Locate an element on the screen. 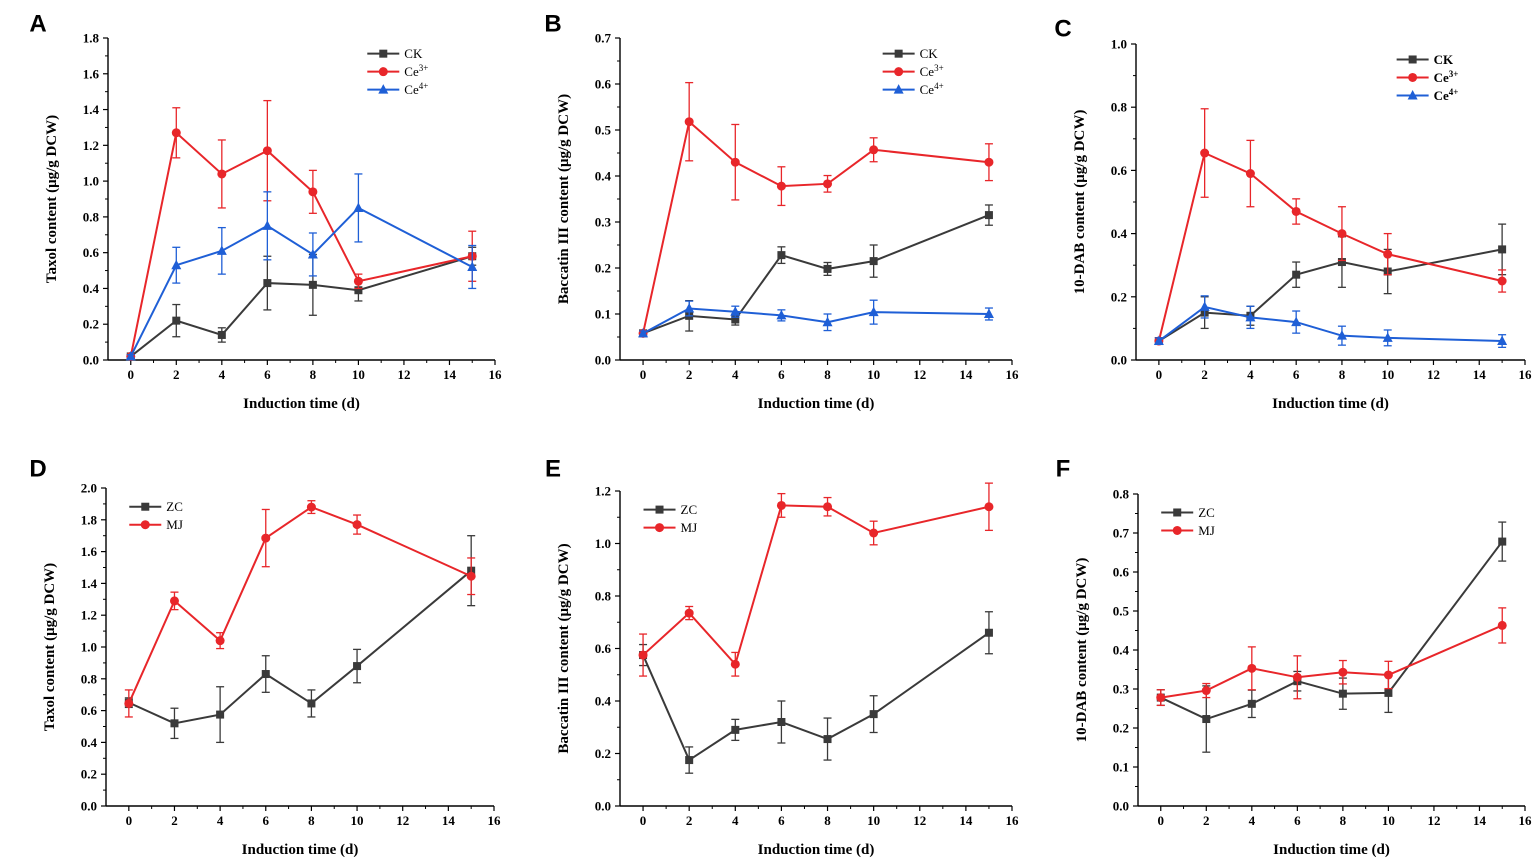  x-tick-label: 2 is located at coordinates (689, 374).